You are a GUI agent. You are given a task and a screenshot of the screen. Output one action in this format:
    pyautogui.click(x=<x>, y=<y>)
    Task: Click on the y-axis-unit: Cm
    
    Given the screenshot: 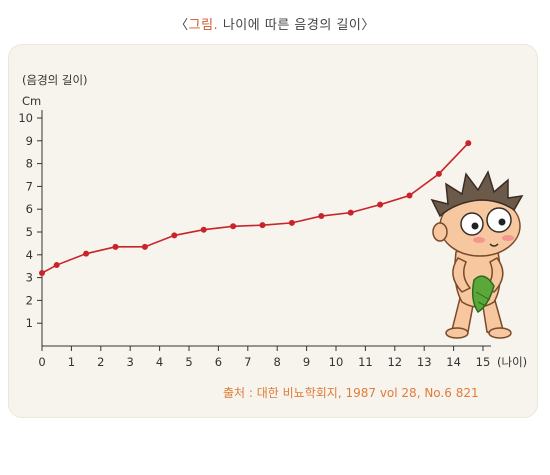 What is the action you would take?
    pyautogui.click(x=31, y=101)
    